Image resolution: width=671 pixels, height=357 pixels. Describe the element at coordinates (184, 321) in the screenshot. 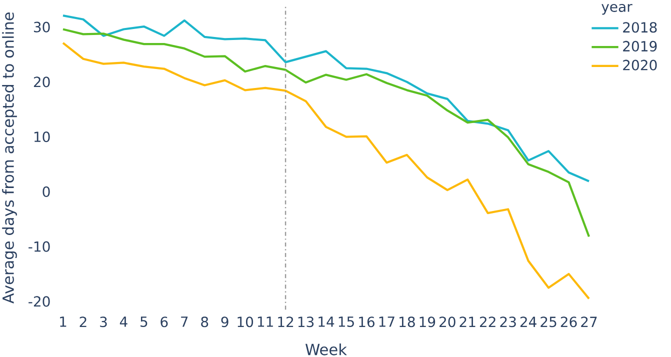

I see `x-tick-label: 7` at that location.